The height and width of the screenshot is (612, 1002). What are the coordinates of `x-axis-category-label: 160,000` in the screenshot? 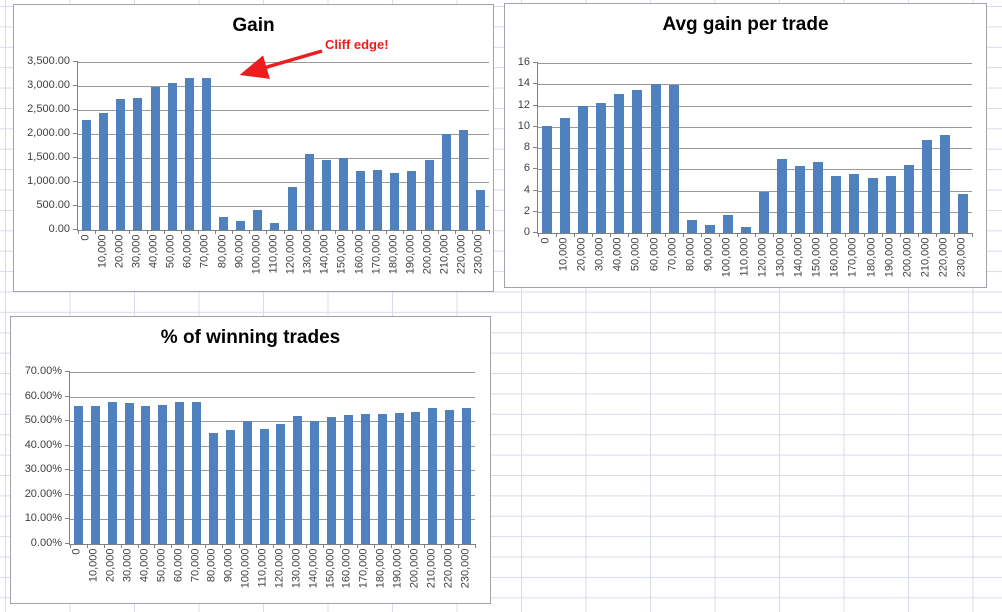 It's located at (359, 254).